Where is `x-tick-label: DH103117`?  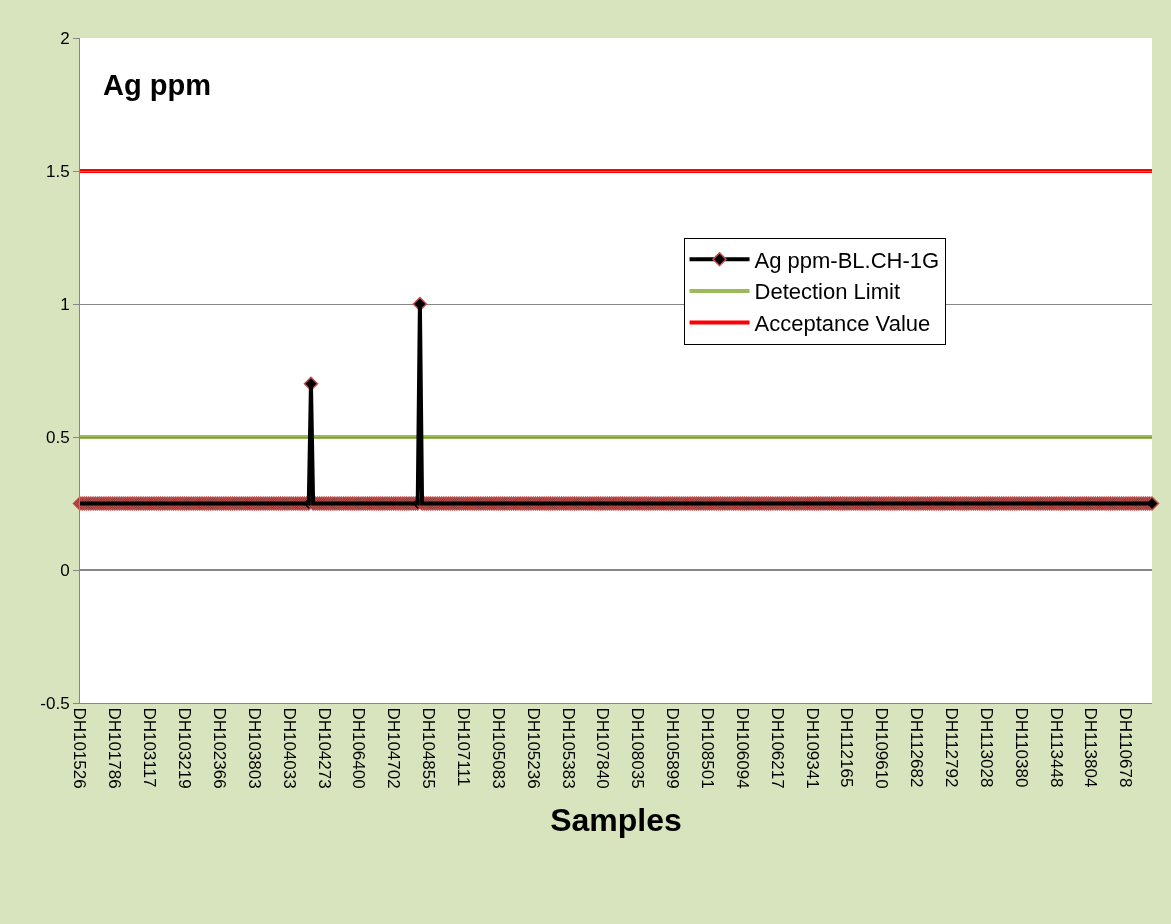
x-tick-label: DH103117 is located at coordinates (150, 747).